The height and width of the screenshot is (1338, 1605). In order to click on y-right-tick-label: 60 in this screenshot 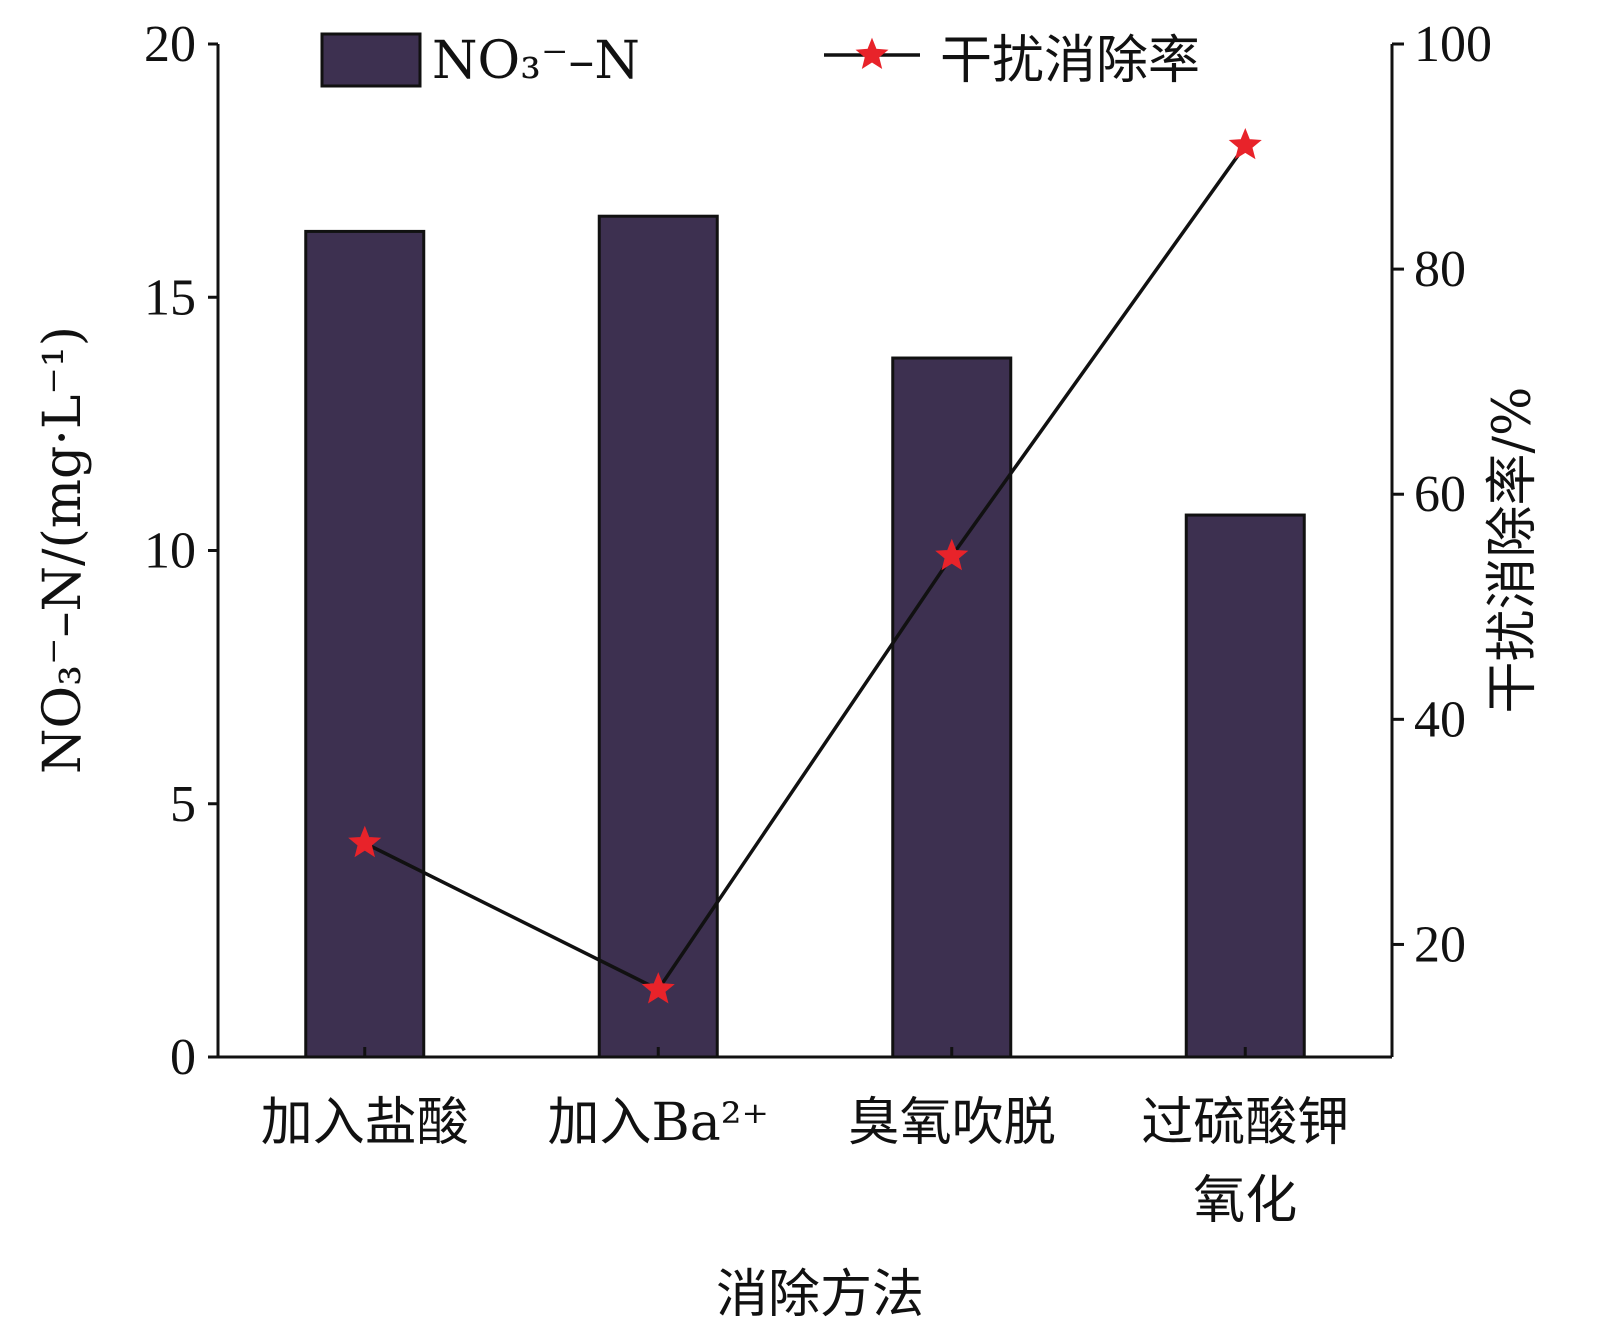, I will do `click(1440, 494)`.